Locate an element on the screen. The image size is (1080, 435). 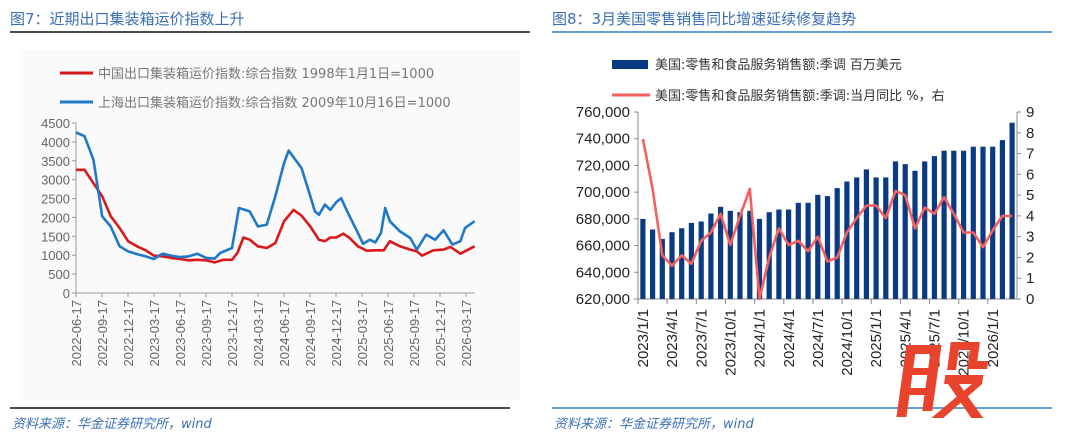
x-tick-label: 2023-09-17 is located at coordinates (206, 333).